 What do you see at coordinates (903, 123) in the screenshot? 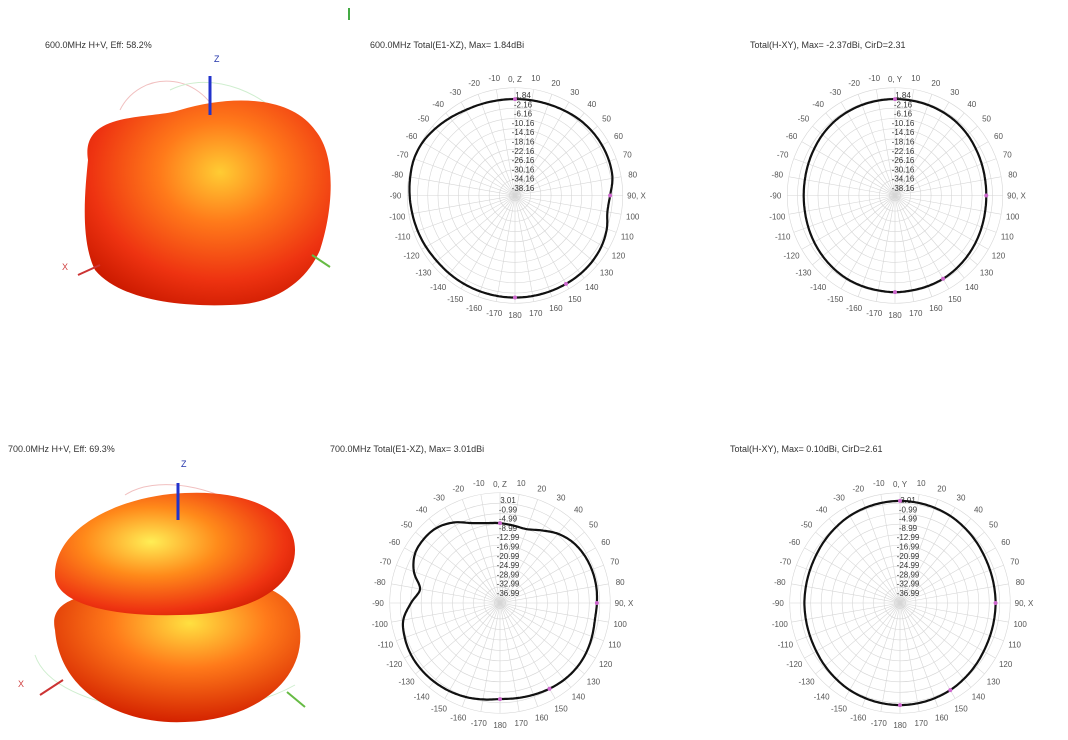
I see `radial-tick-label: -10.16` at bounding box center [903, 123].